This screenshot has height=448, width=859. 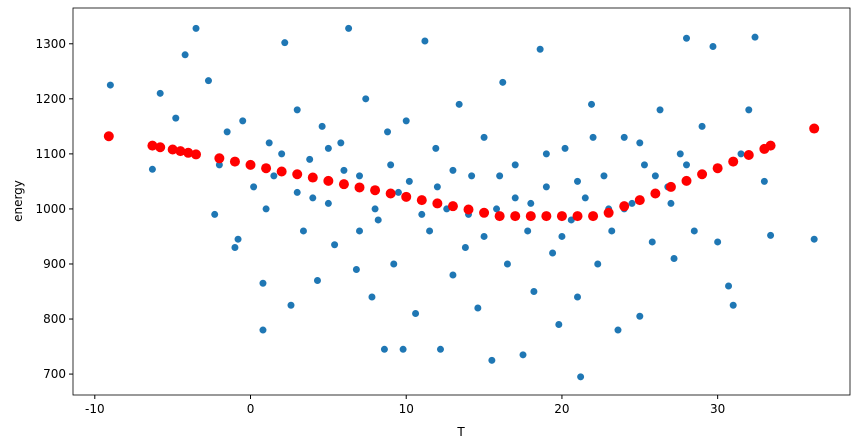 I want to click on y-tick-label: 1200, so click(x=50, y=99).